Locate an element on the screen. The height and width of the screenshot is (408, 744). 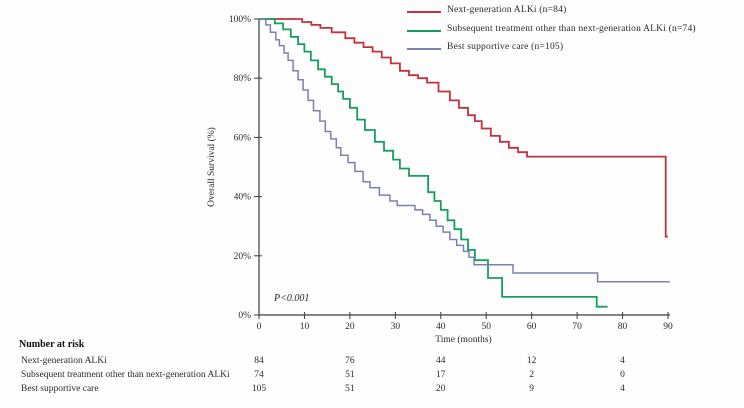
y-tick-label: 60% is located at coordinates (243, 138).